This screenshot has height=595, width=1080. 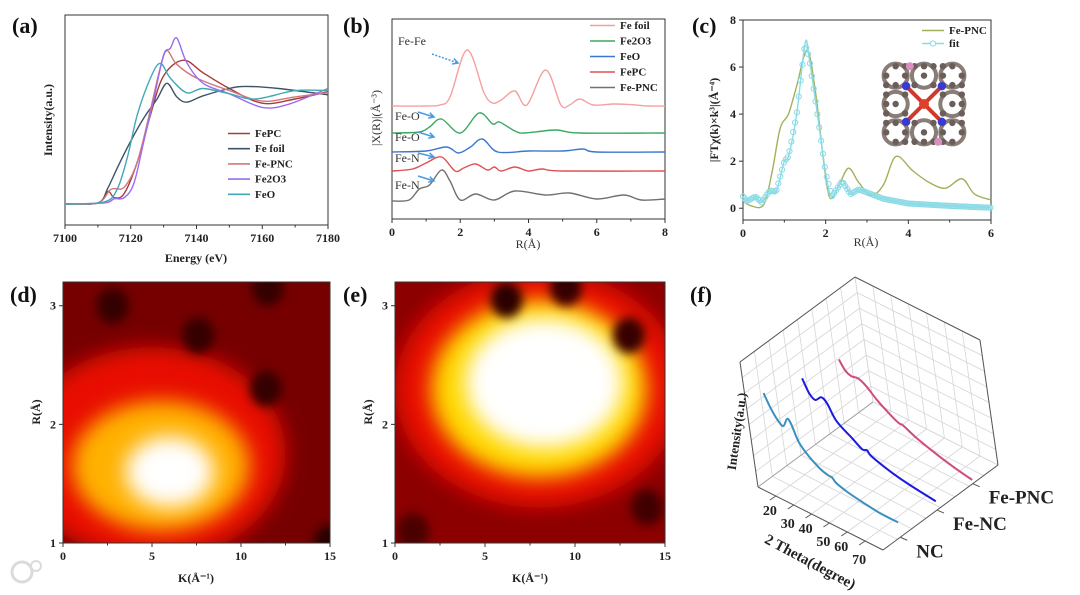 I want to click on series-line-feo, so click(x=196, y=133).